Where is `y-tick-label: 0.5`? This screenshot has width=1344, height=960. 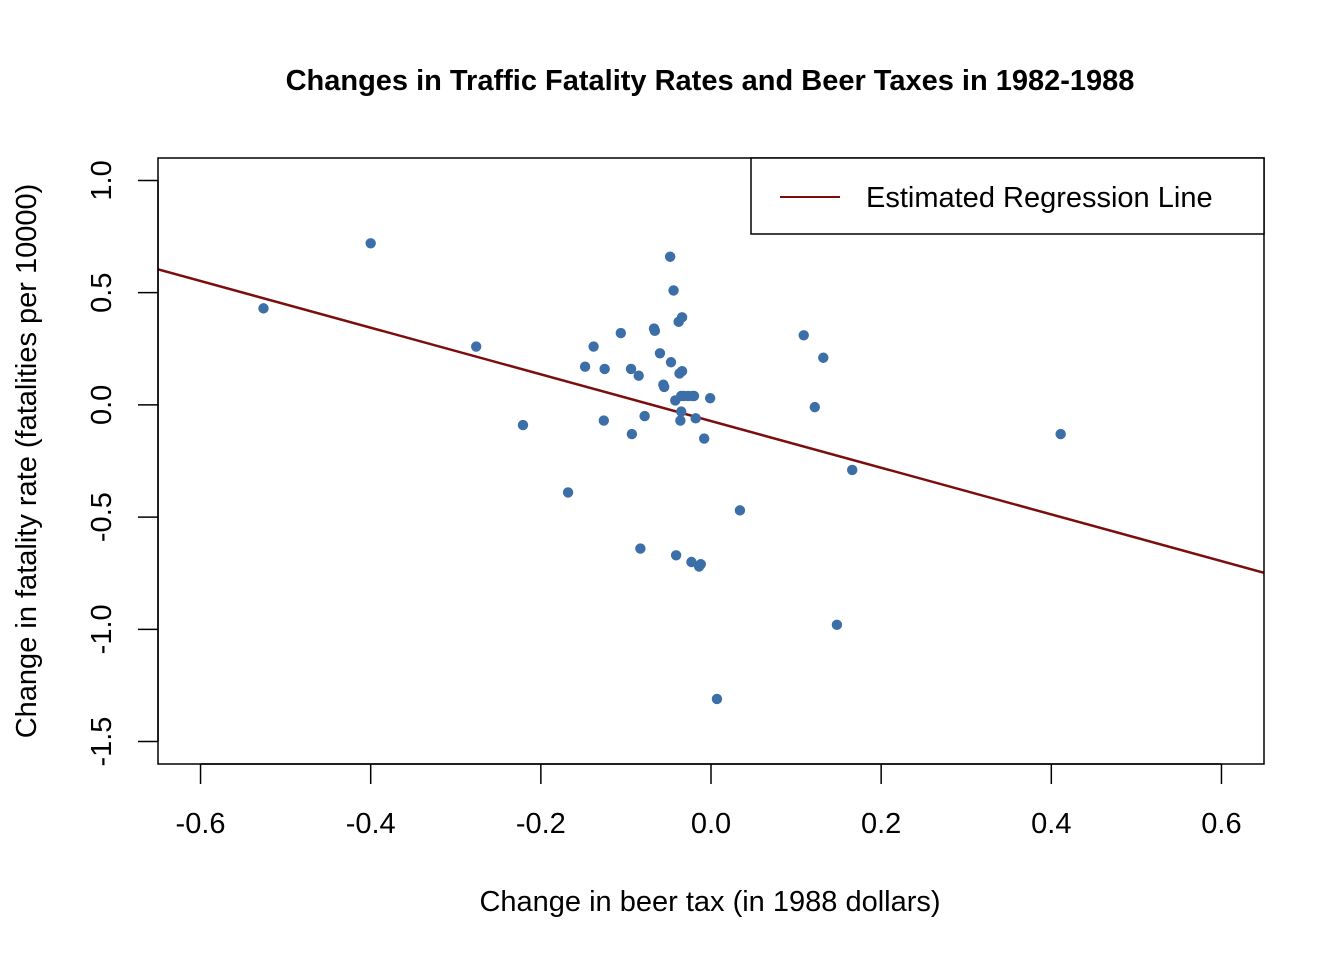 y-tick-label: 0.5 is located at coordinates (102, 293).